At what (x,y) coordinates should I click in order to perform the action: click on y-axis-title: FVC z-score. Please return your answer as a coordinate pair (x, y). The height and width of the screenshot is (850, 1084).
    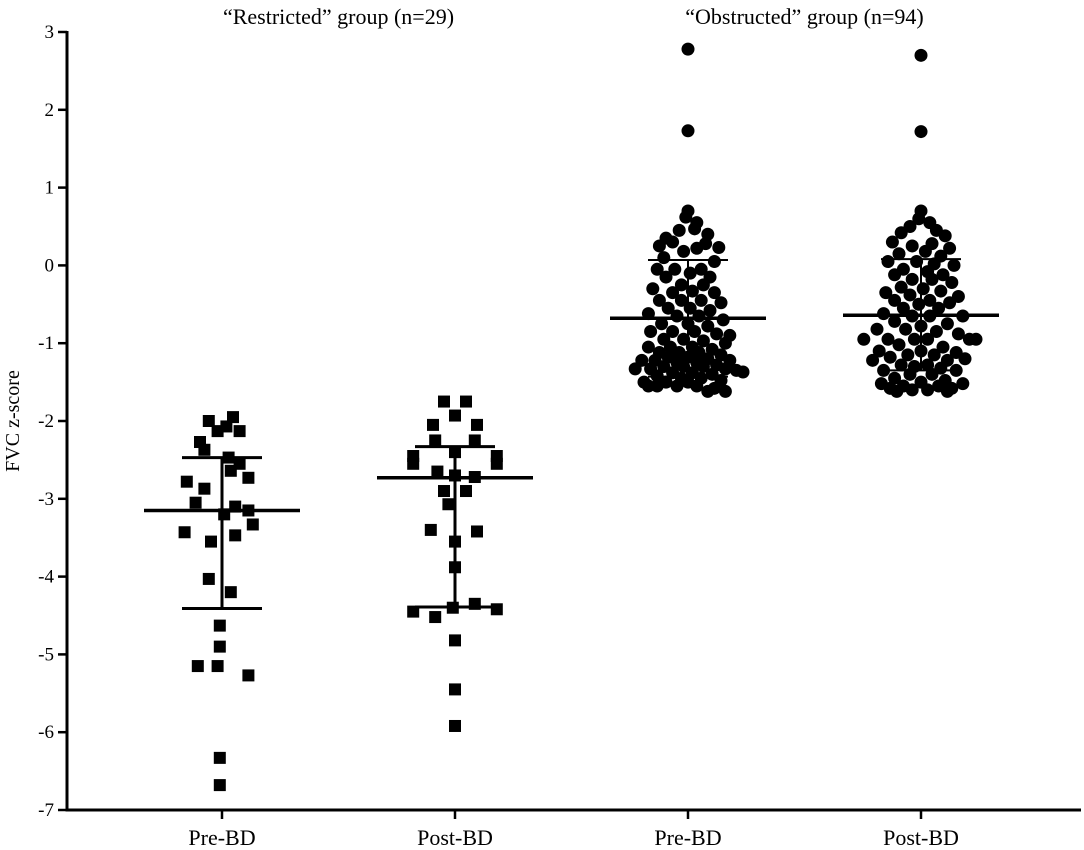
    Looking at the image, I should click on (13, 421).